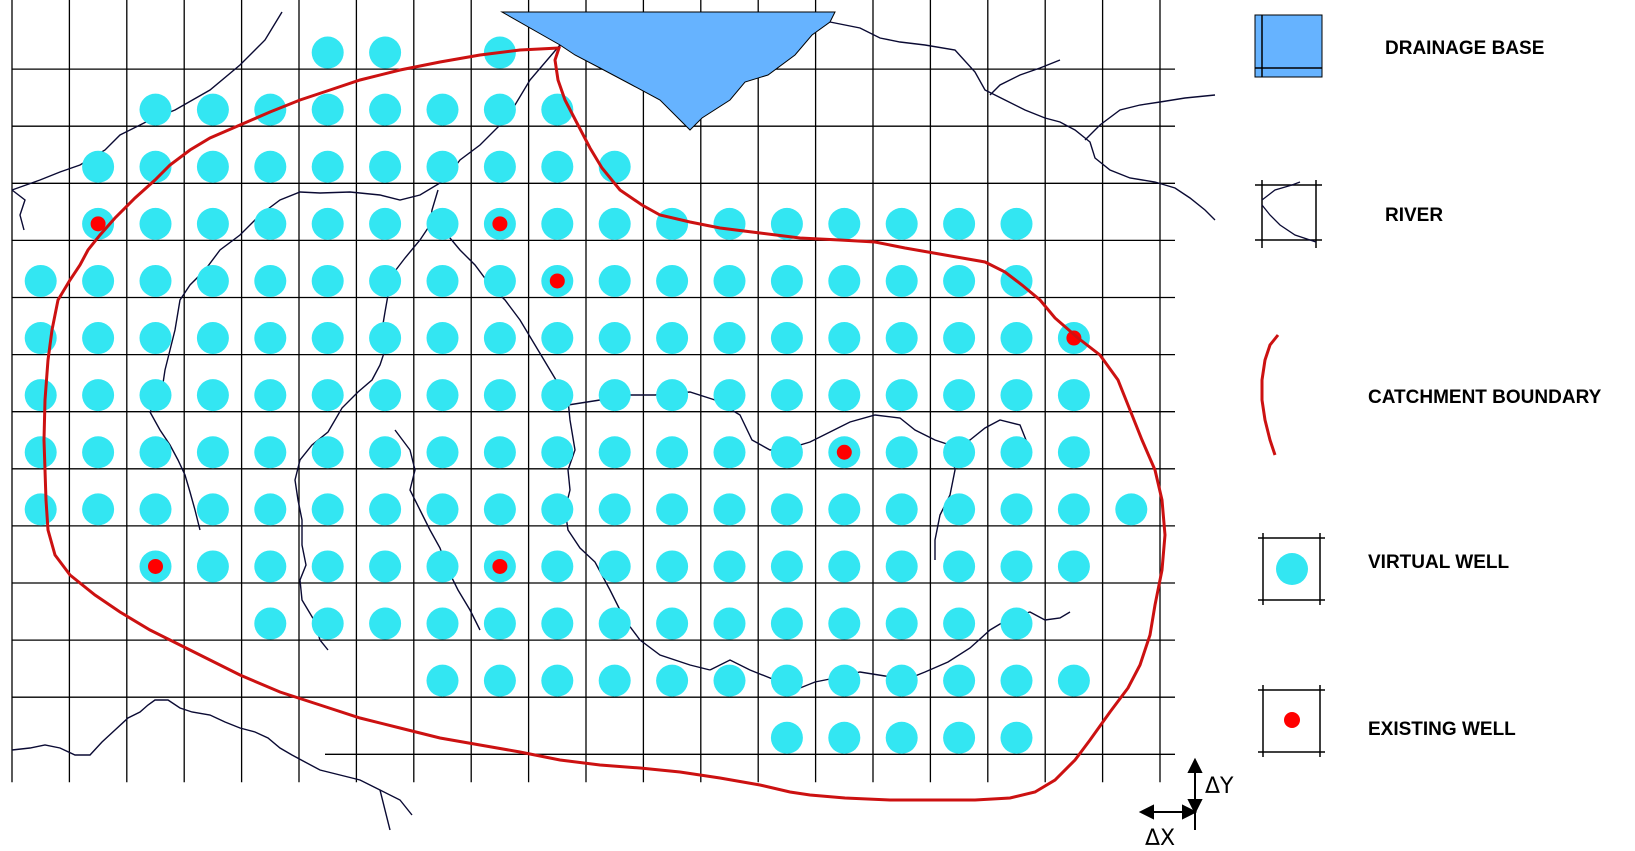  Describe the element at coordinates (1442, 729) in the screenshot. I see `legend-label-existing-well: EXISTING WELL` at that location.